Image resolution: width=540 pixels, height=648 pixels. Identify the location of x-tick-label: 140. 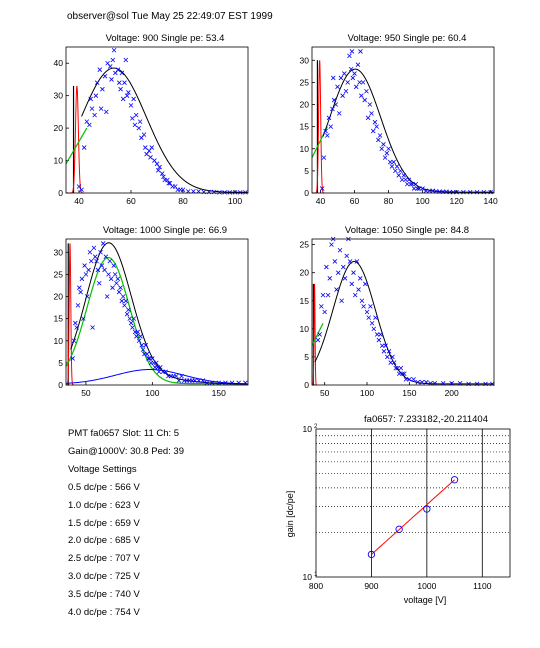
(491, 201).